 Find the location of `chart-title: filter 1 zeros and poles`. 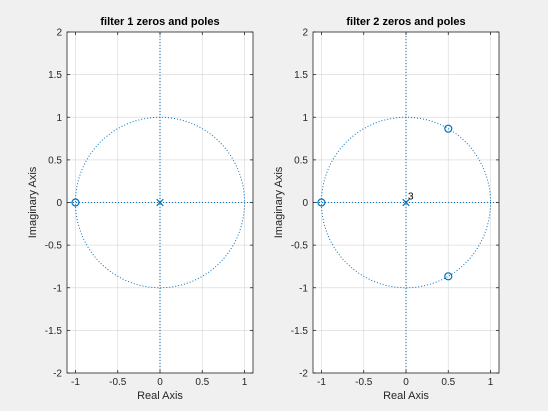

chart-title: filter 1 zeros and poles is located at coordinates (159, 22).